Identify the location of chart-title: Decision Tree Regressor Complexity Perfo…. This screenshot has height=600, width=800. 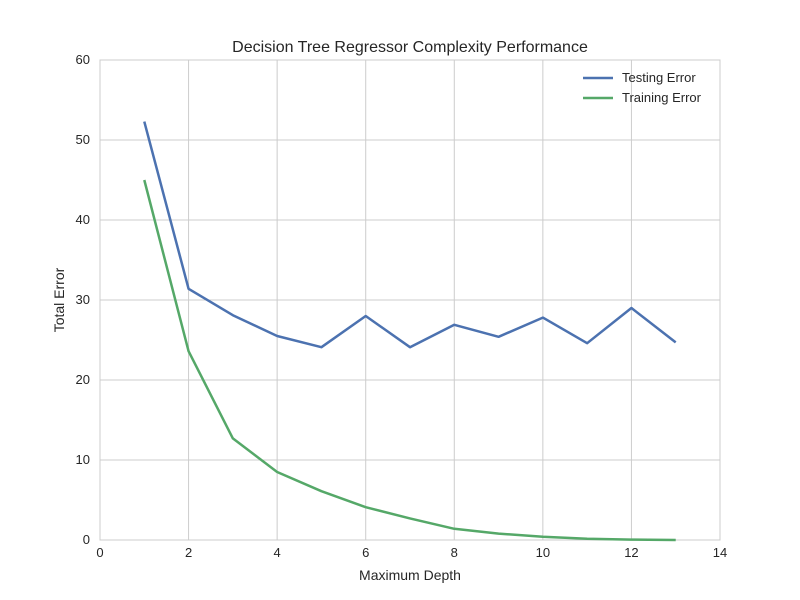
(410, 47).